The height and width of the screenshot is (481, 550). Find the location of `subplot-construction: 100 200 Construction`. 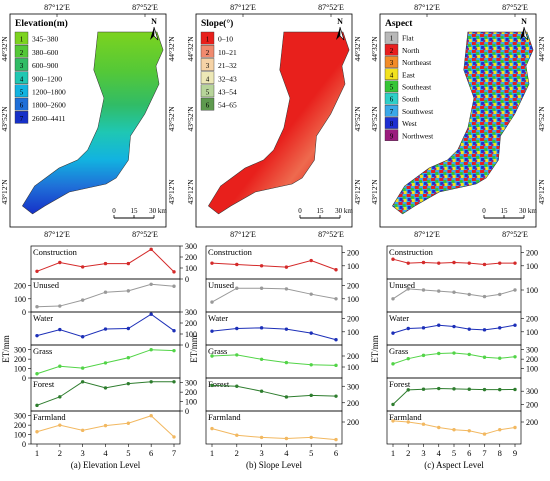

subplot-construction: 100 200 Construction is located at coordinates (282, 262).